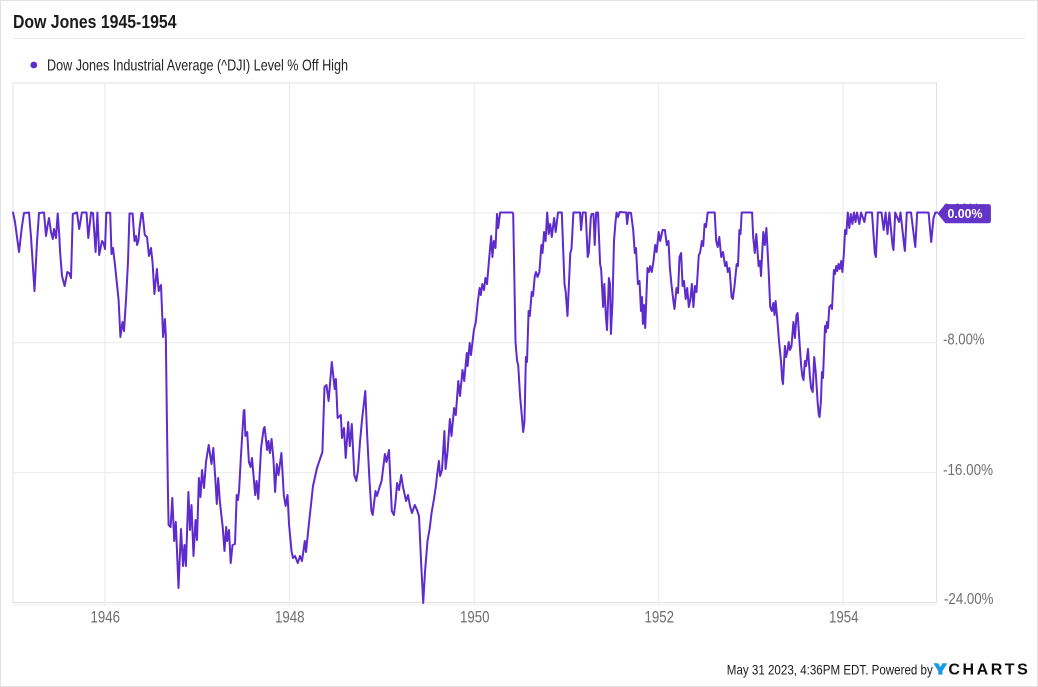  I want to click on svg-text: -24.00%, so click(969, 599).